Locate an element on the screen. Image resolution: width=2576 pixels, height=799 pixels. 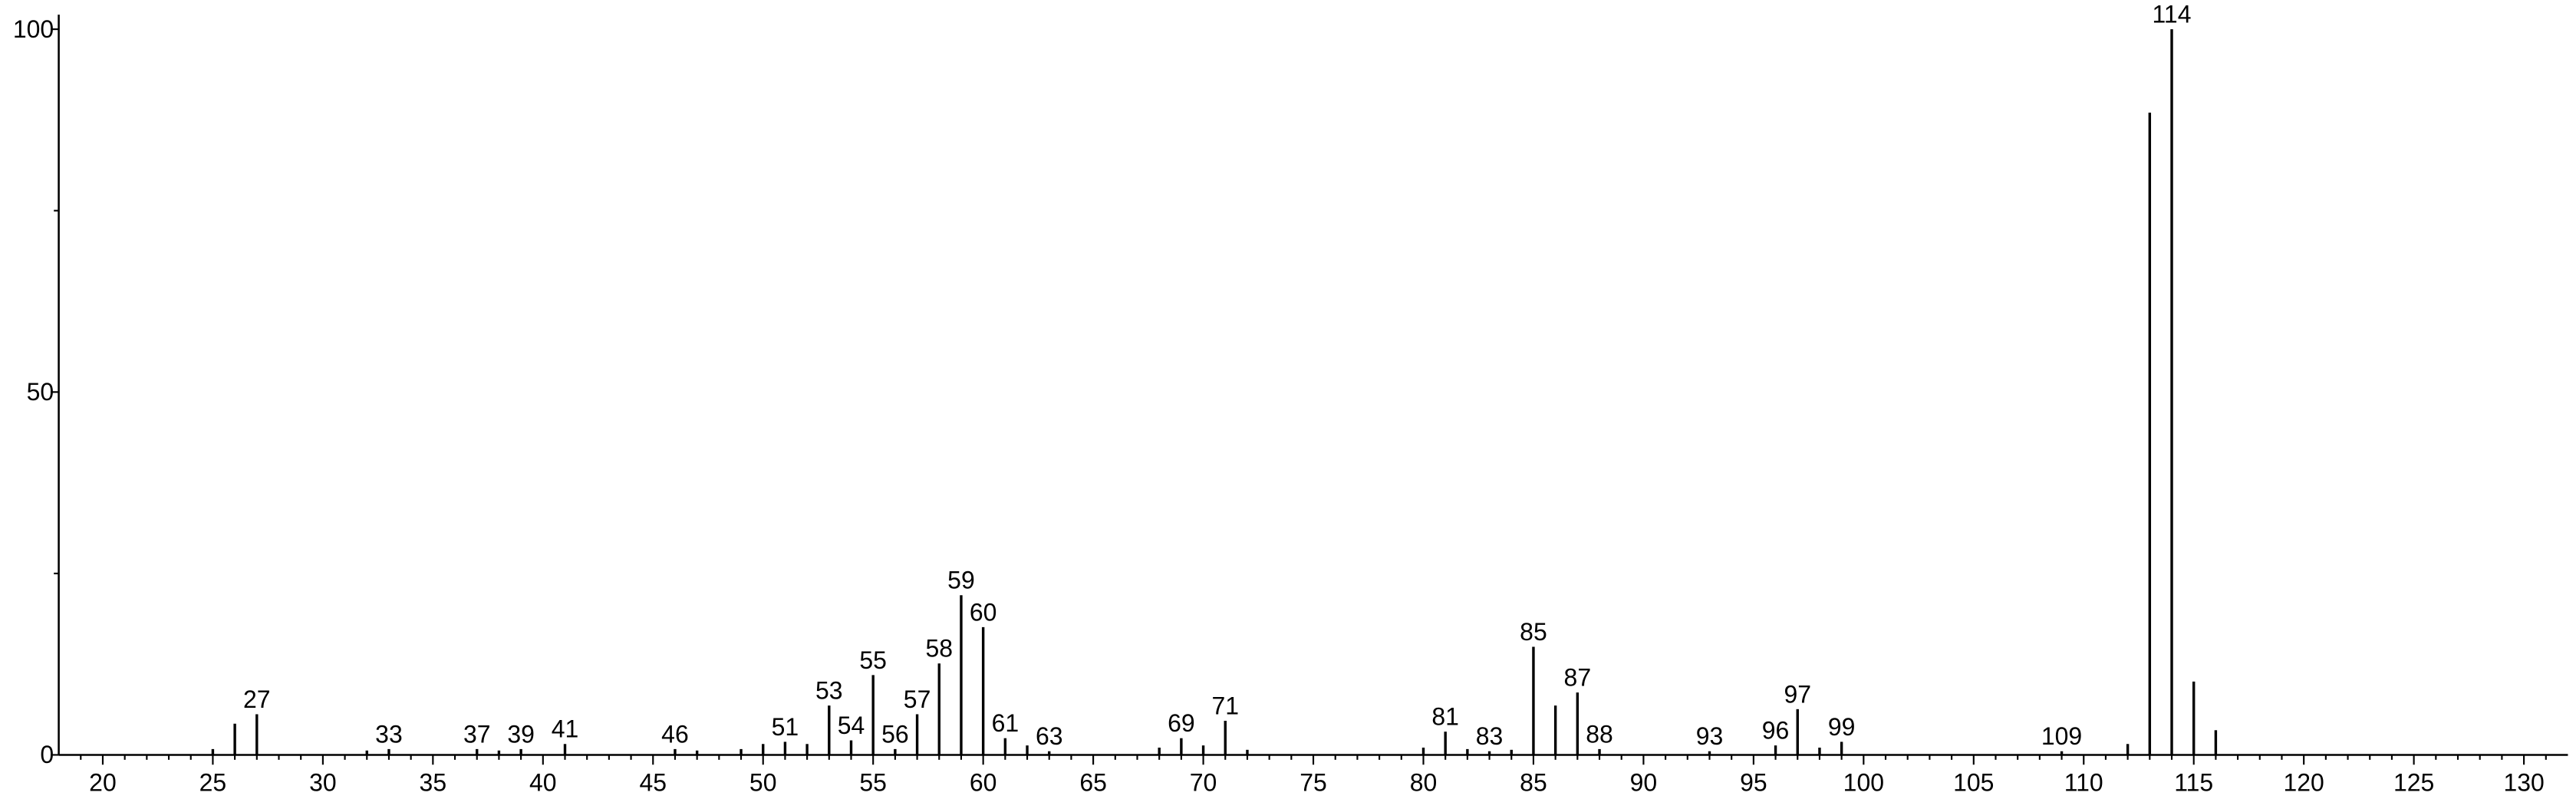
peak-label: 109 is located at coordinates (2061, 736).